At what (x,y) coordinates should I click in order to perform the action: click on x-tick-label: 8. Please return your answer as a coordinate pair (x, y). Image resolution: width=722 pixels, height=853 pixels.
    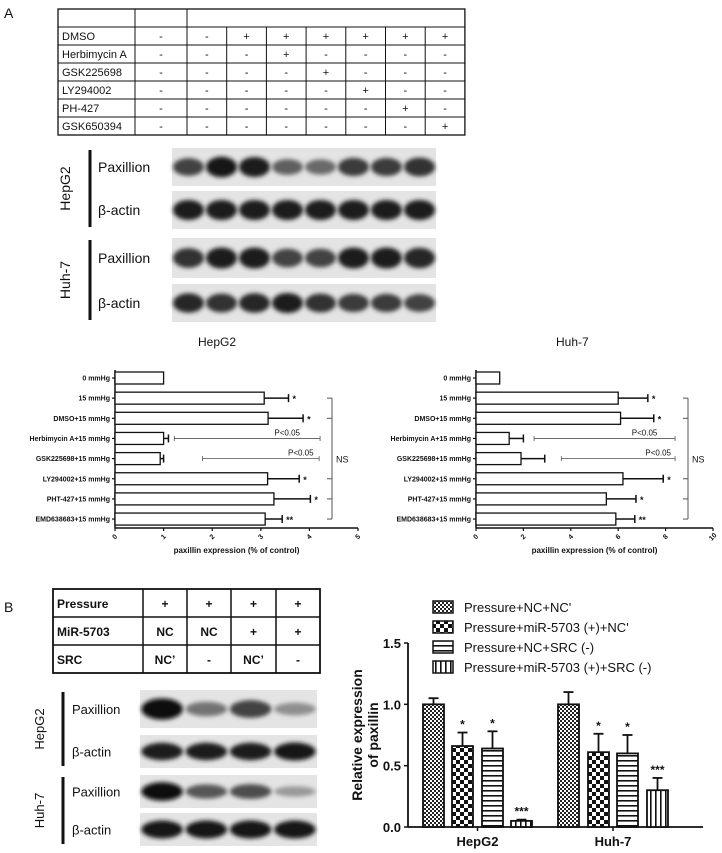
    Looking at the image, I should click on (666, 537).